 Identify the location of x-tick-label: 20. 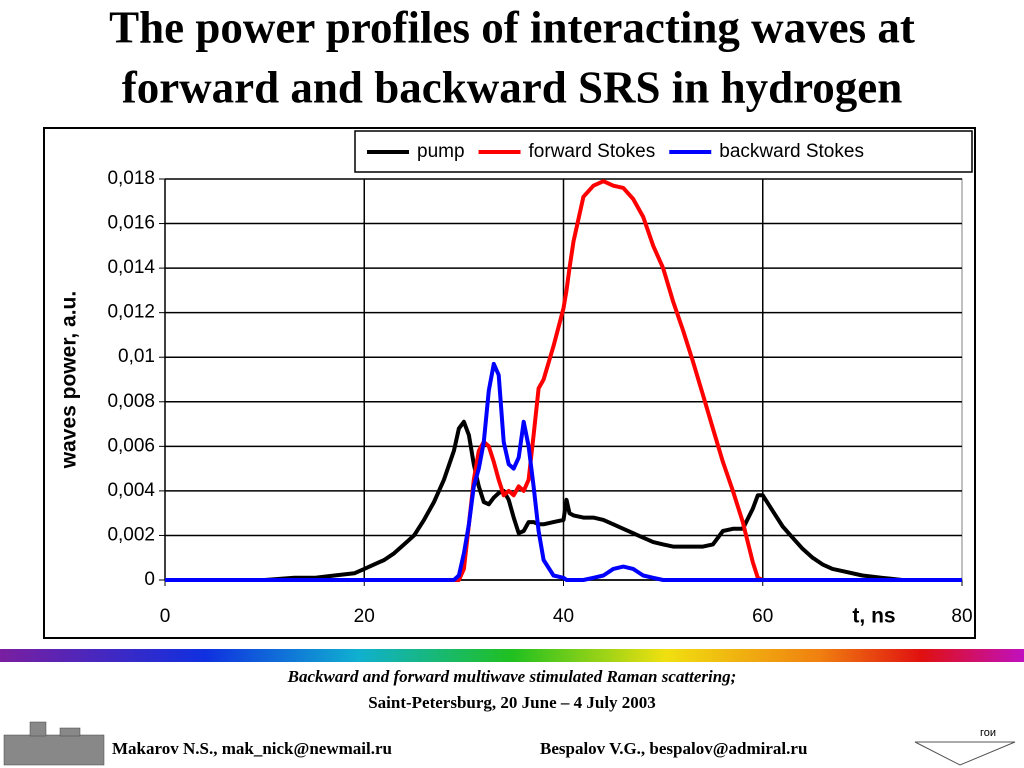
(364, 616).